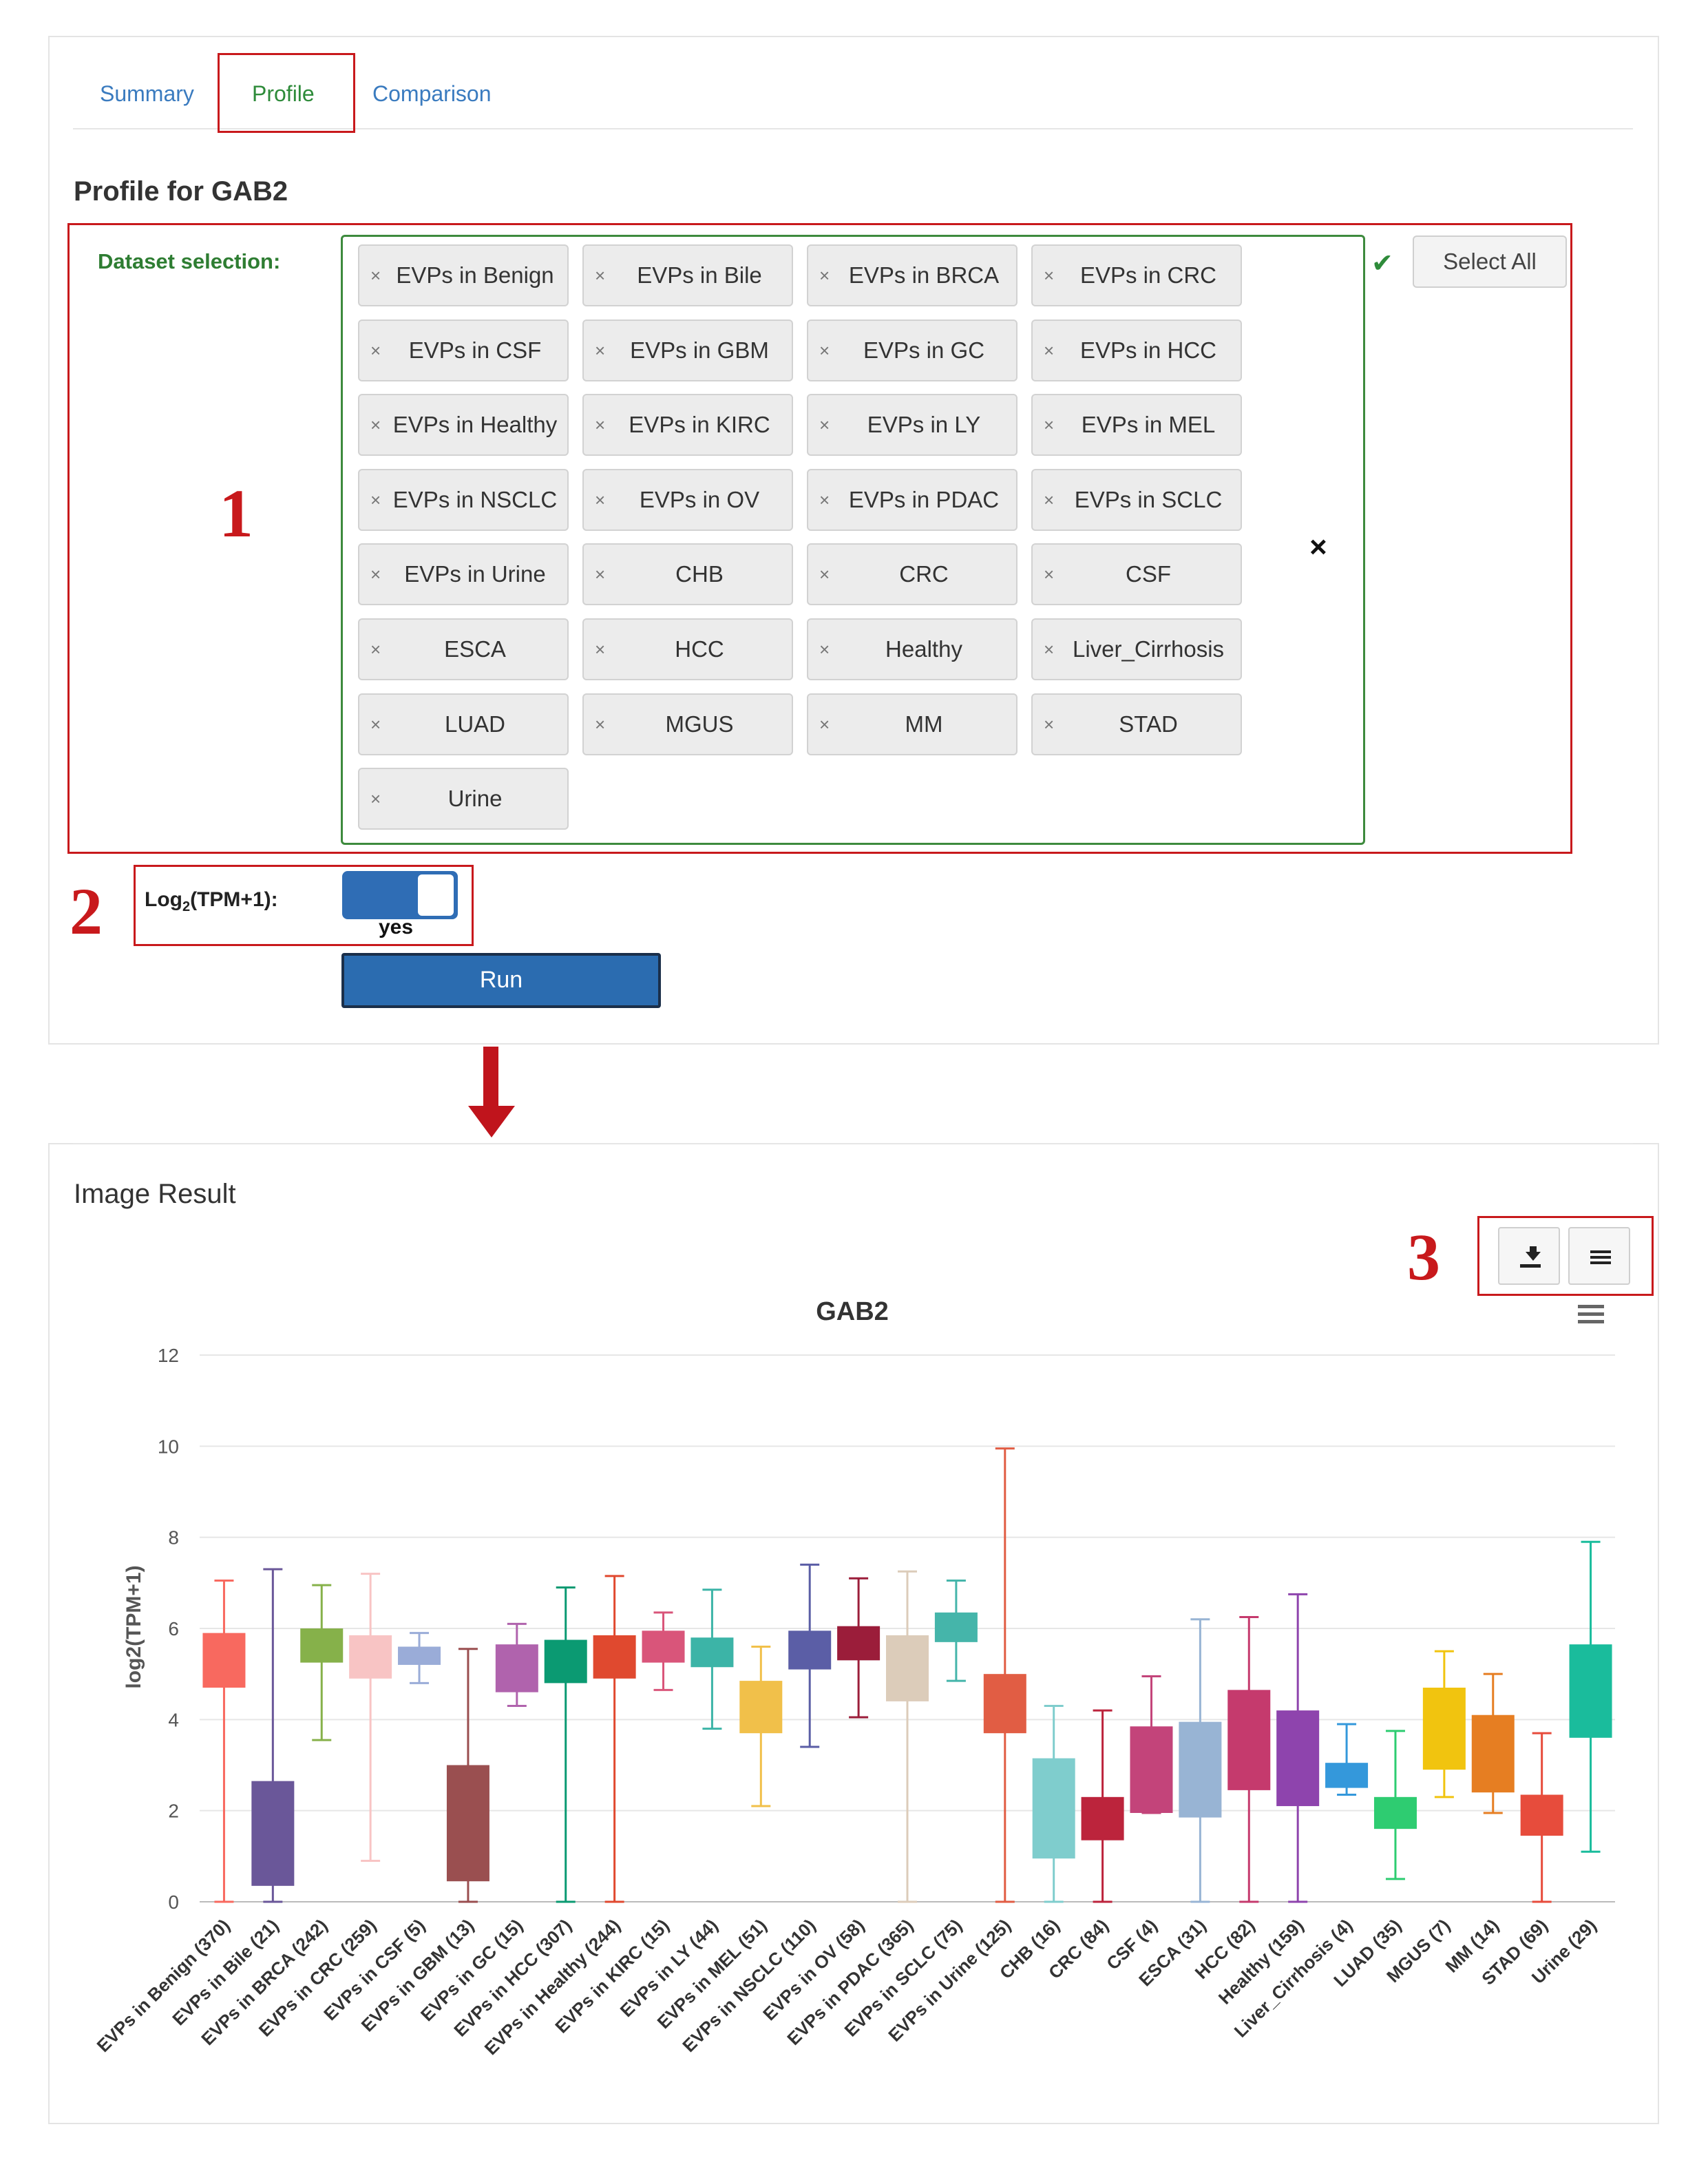  I want to click on dataset-chip: × EVPs in Healthy, so click(463, 425).